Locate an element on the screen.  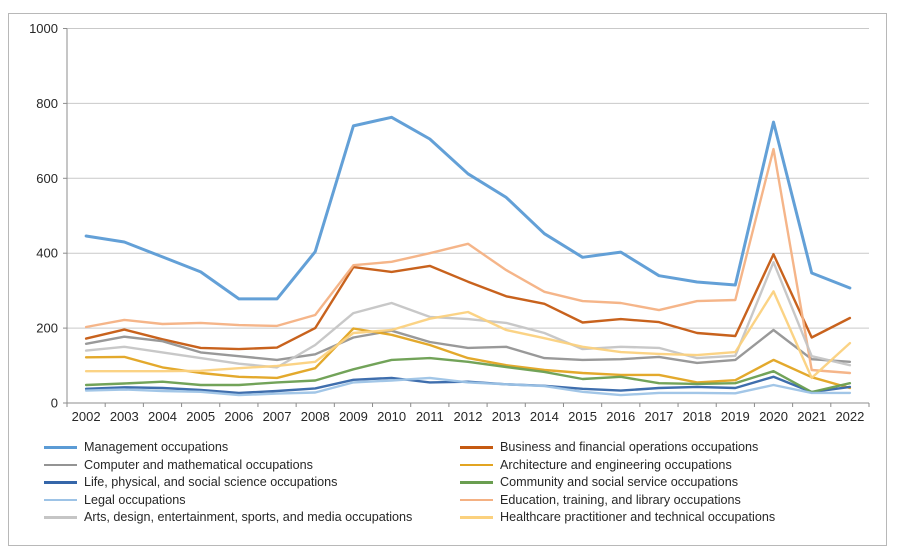
series-line-computer-and-mathematical-occupations is located at coordinates (468, 346).